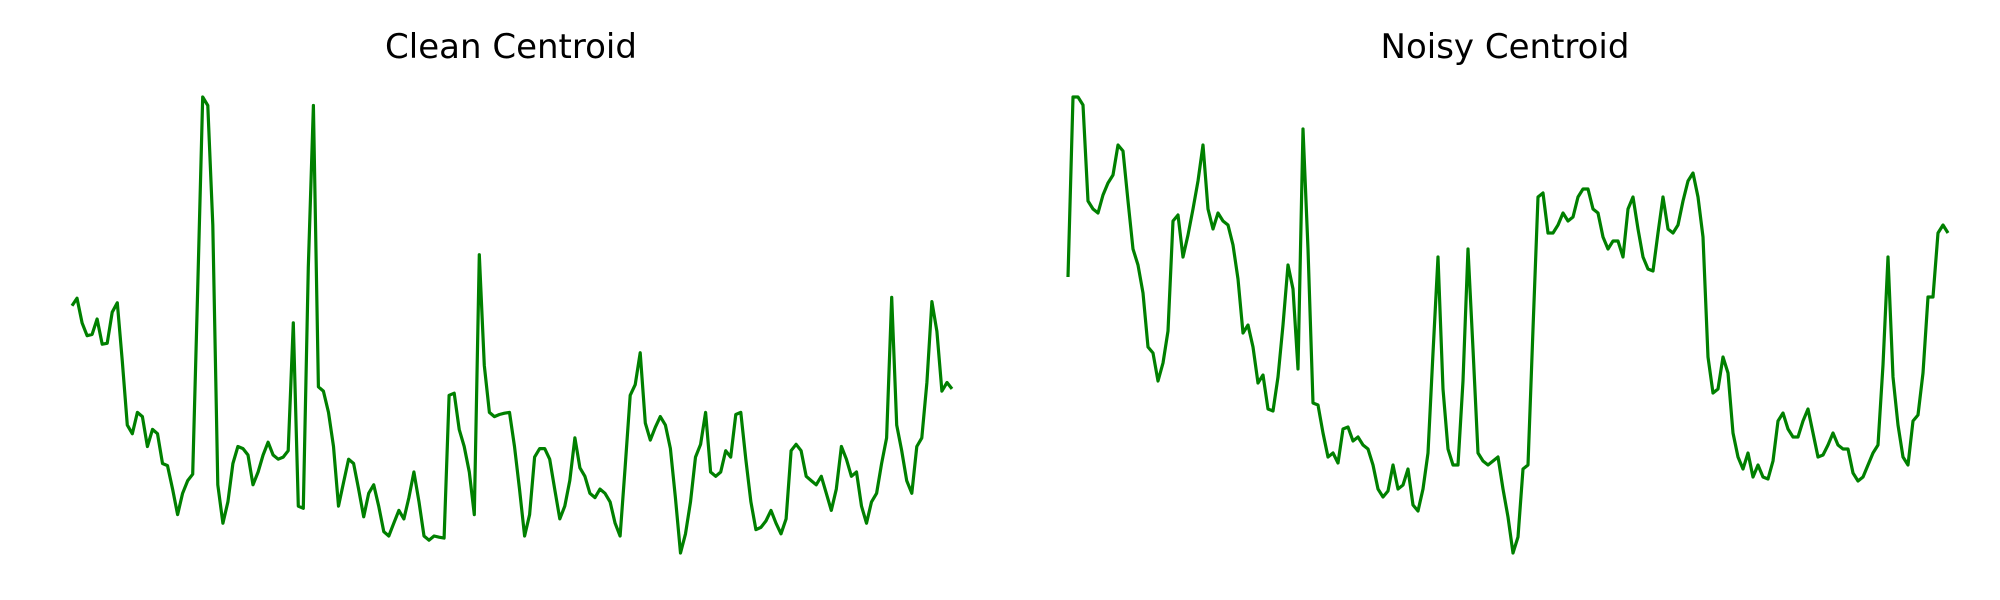 Image resolution: width=2000 pixels, height=600 pixels. I want to click on chart-title-clean: Clean Centroid, so click(511, 47).